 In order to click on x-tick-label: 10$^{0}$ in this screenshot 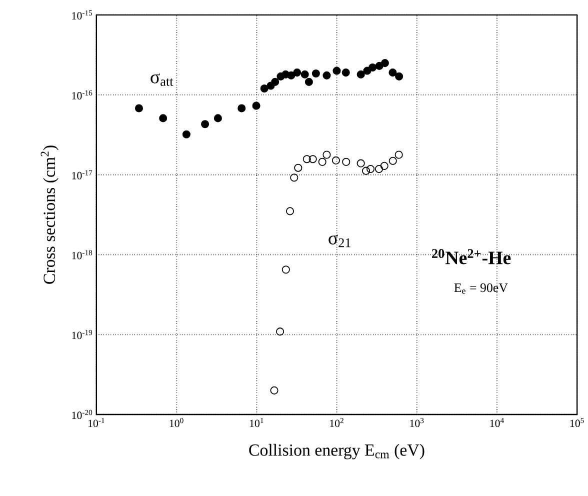, I will do `click(177, 423)`.